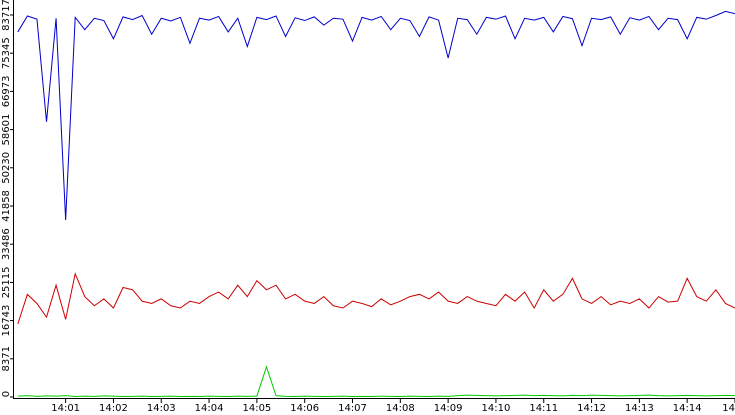  I want to click on y-tick-label: 0, so click(6, 394).